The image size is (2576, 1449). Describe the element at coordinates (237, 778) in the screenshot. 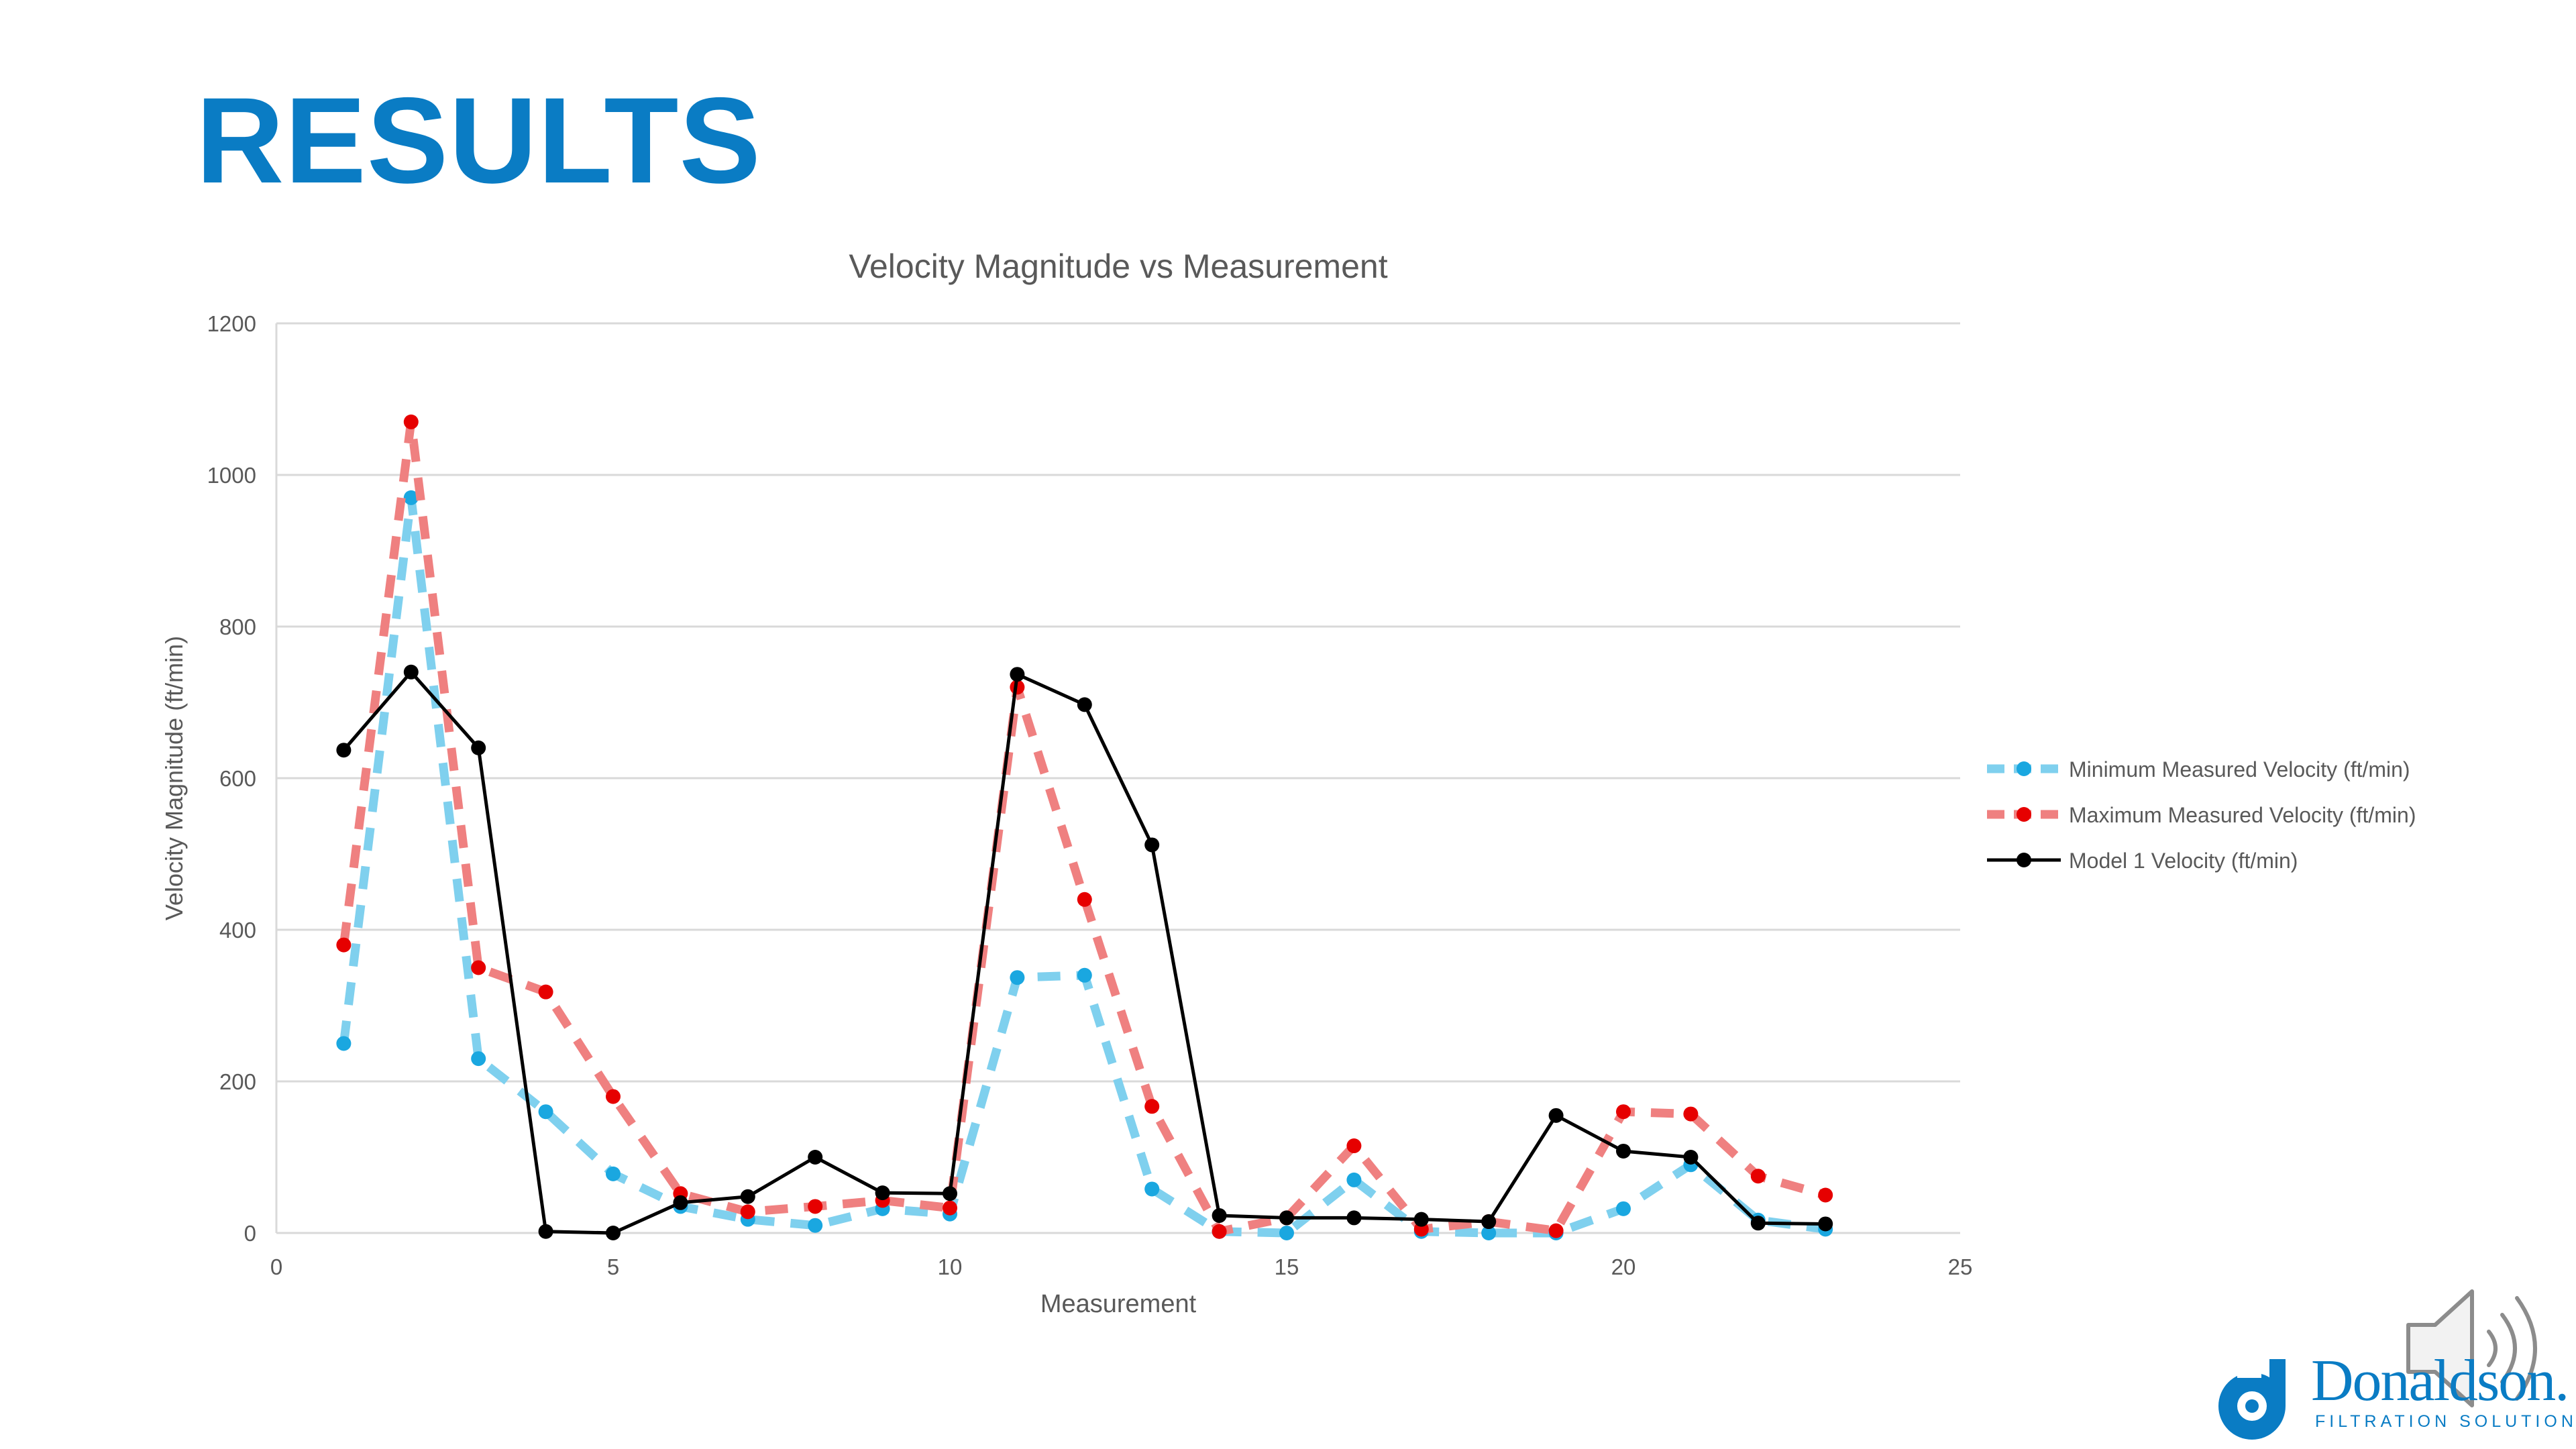

I see `y-tick-label: 600` at that location.